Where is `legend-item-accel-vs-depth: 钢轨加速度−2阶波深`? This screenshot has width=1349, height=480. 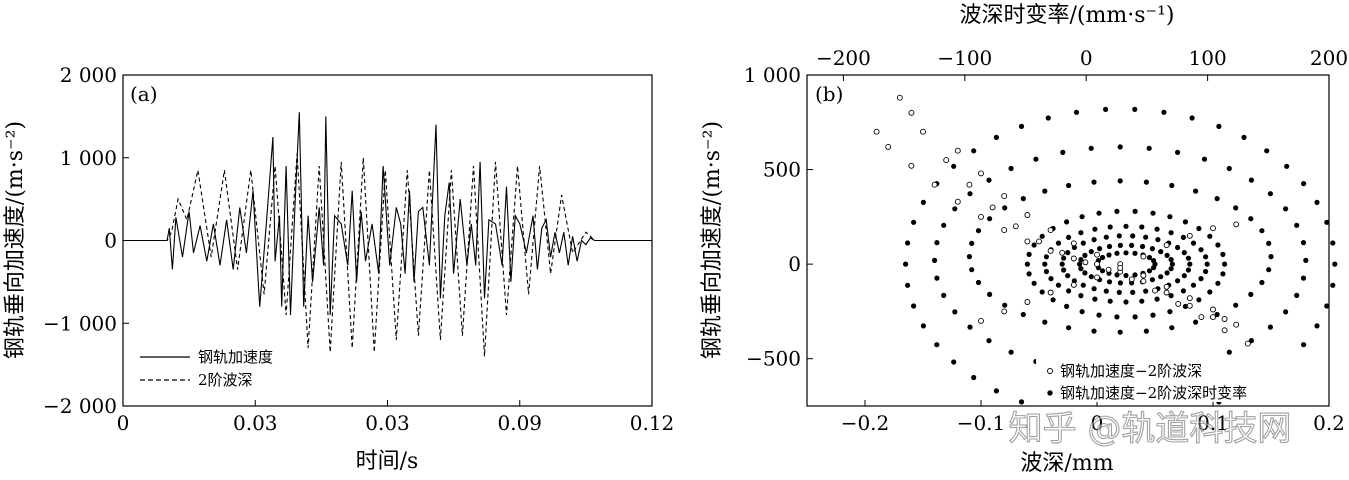
legend-item-accel-vs-depth: 钢轨加速度−2阶波深 is located at coordinates (1131, 371).